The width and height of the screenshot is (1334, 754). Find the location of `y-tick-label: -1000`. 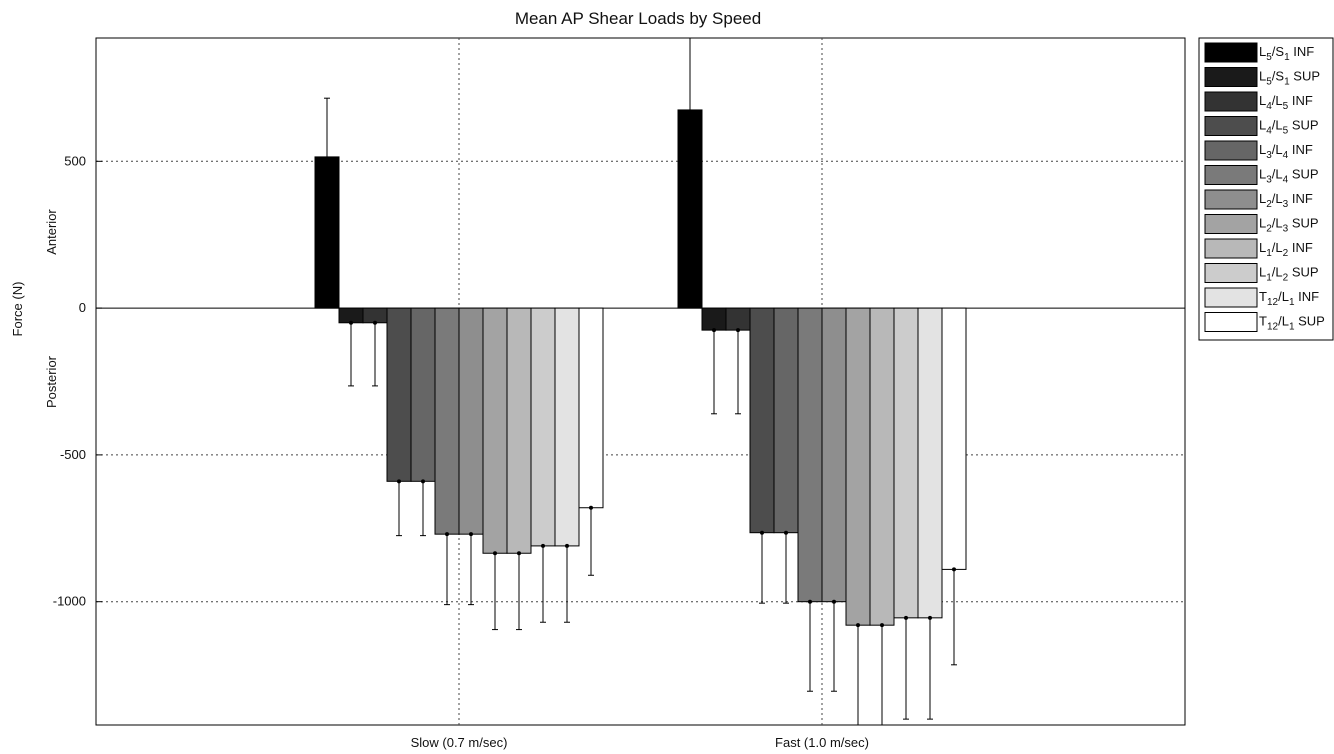

y-tick-label: -1000 is located at coordinates (69, 601).